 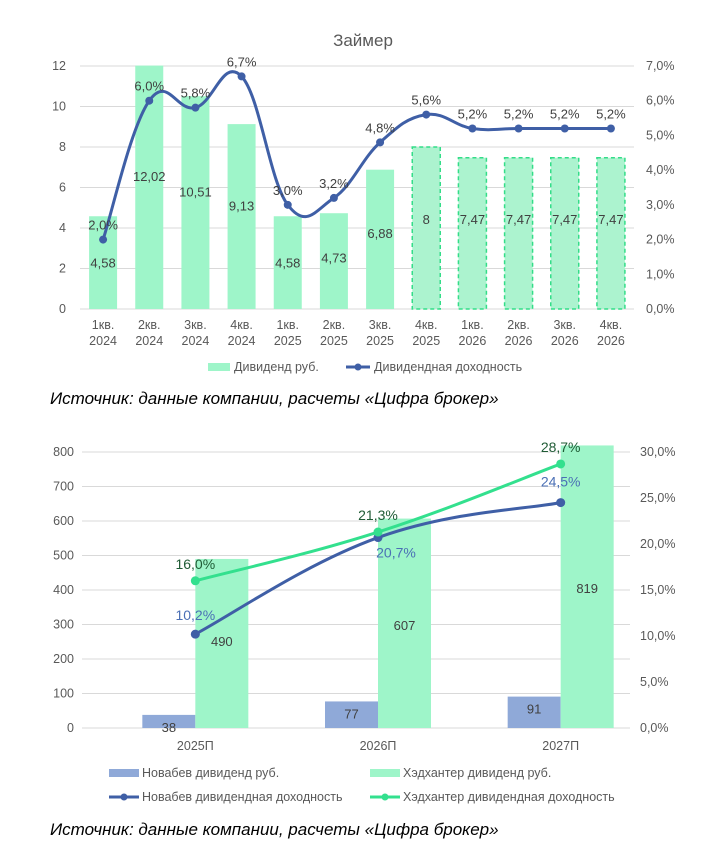 I want to click on y2-tick-label: 3,0%, so click(x=660, y=205).